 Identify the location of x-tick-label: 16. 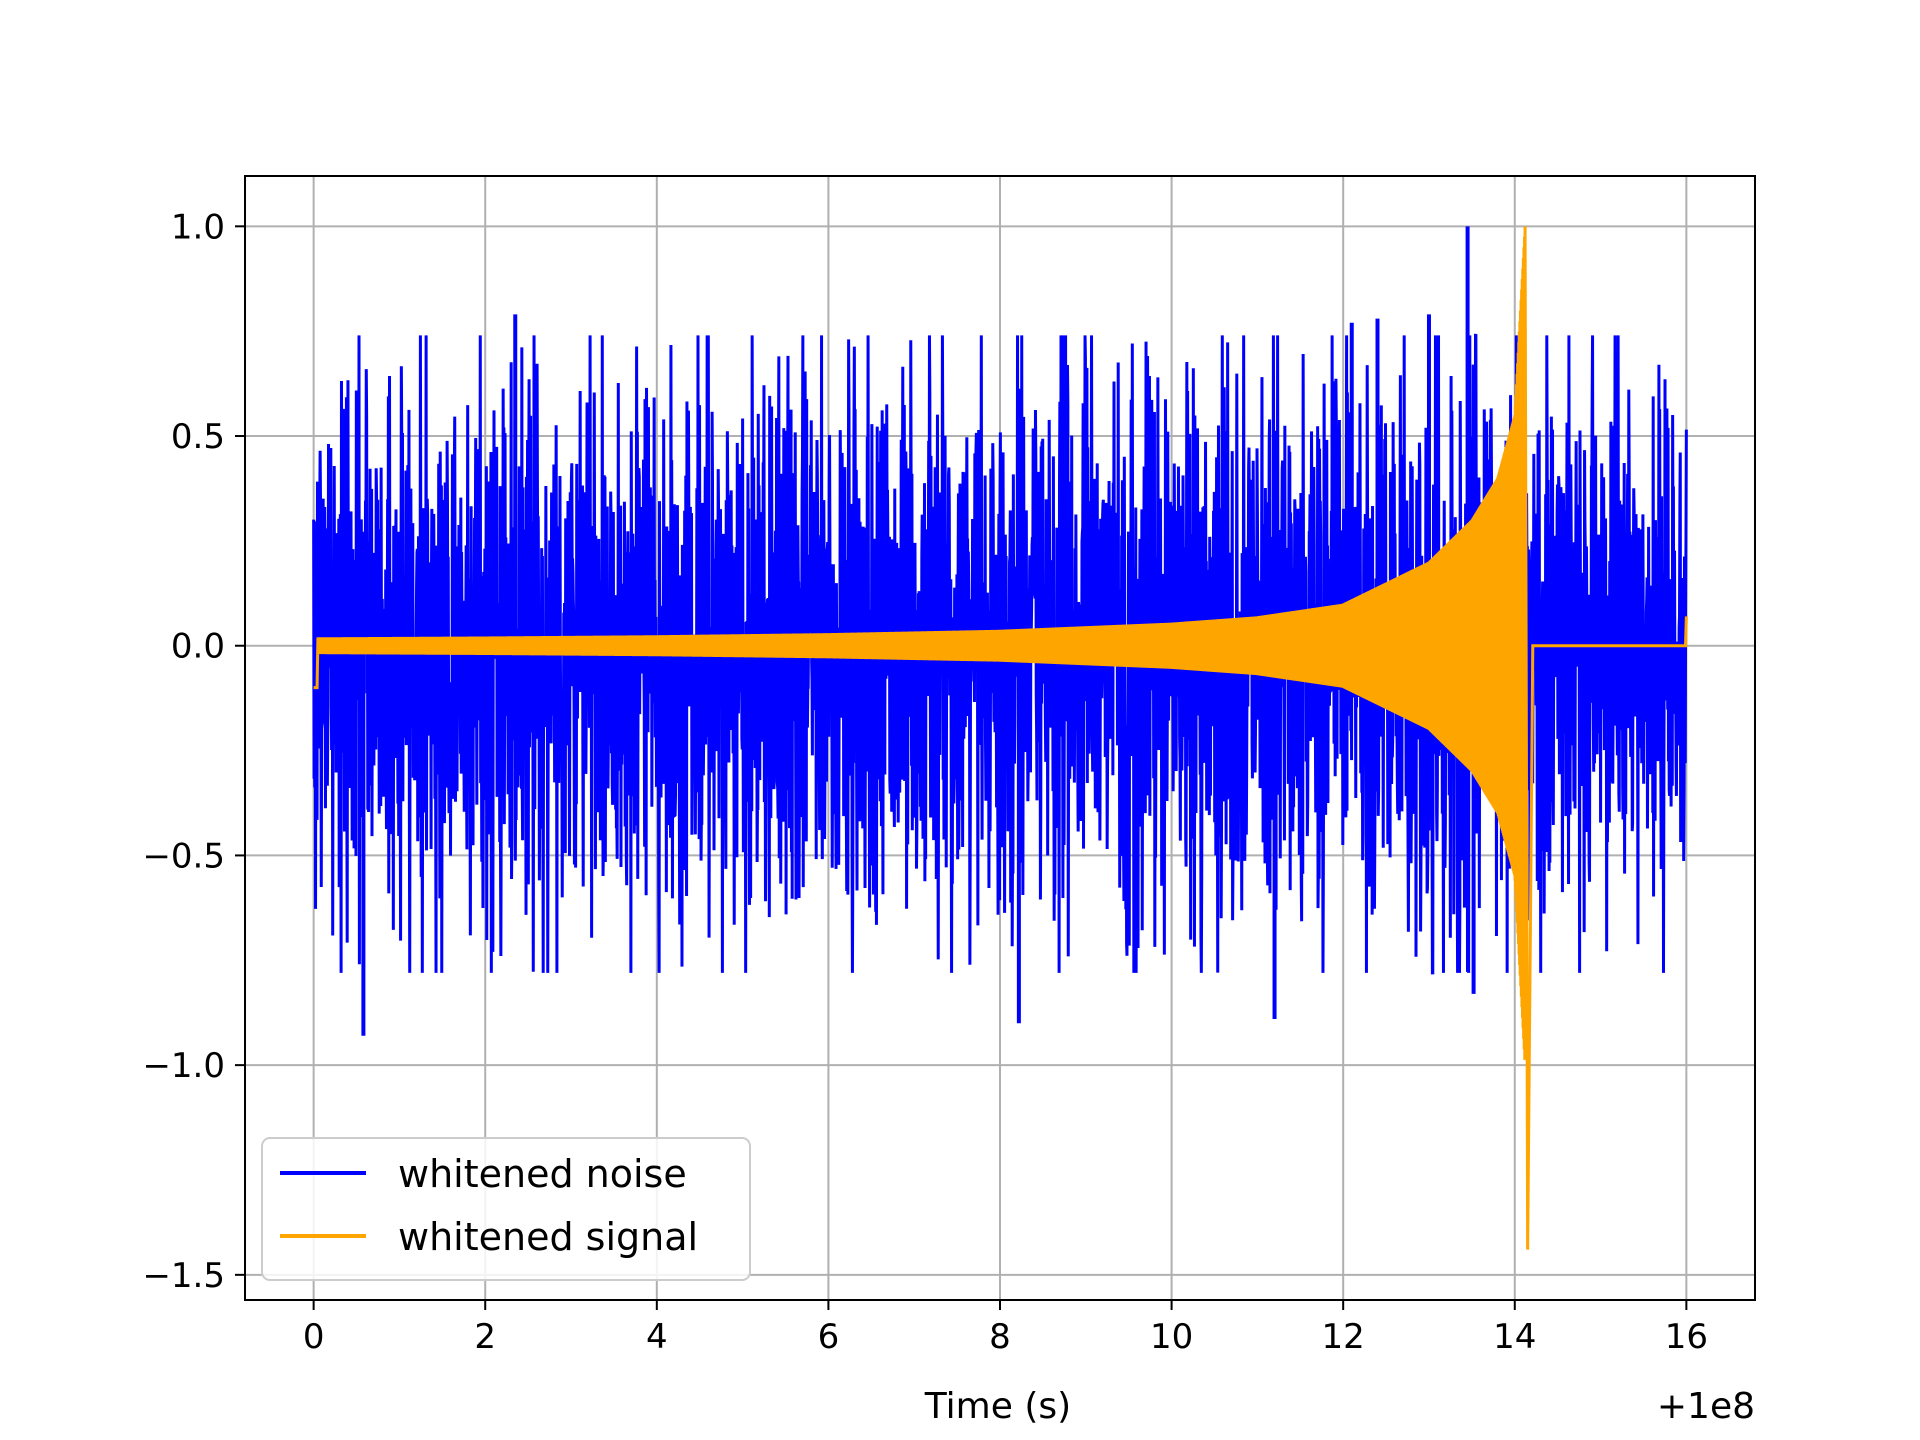
(1686, 1337).